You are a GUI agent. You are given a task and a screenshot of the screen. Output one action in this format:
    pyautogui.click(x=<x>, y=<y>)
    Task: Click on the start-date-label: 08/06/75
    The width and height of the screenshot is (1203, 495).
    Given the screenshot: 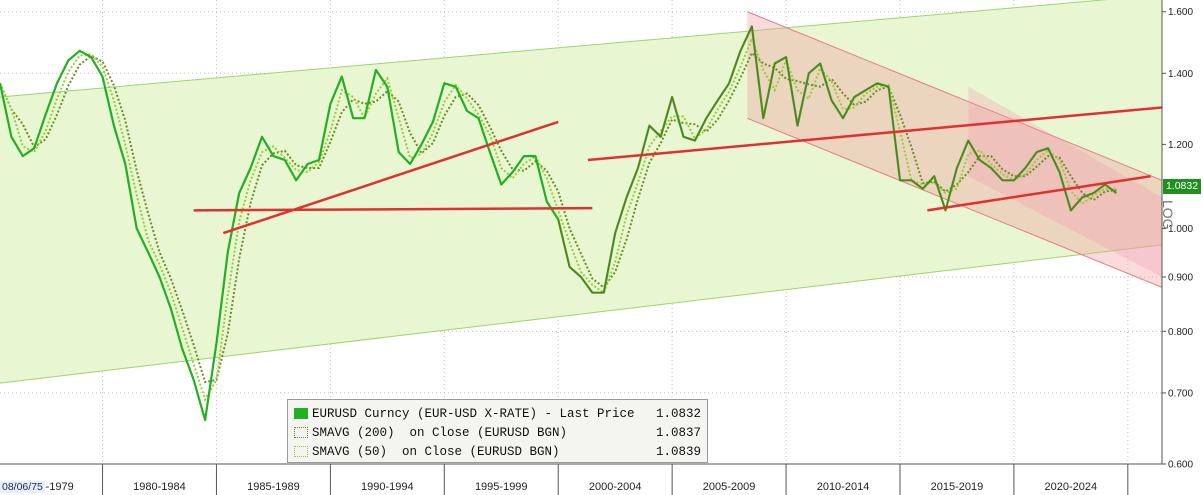 What is the action you would take?
    pyautogui.click(x=22, y=487)
    